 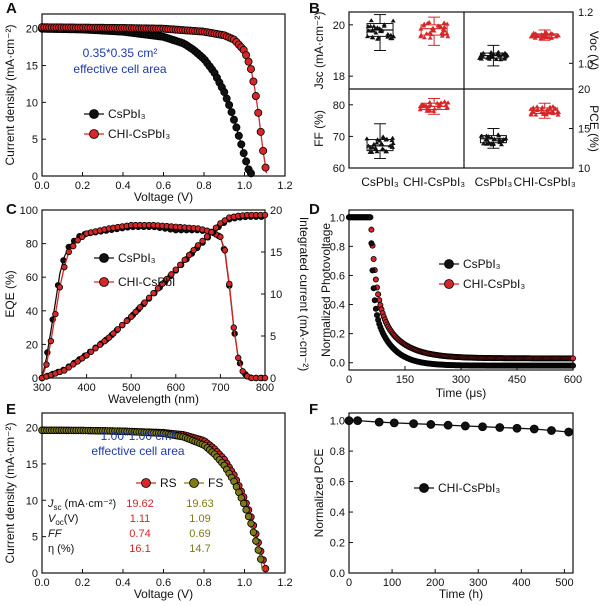 I want to click on panel-a-letter: A, so click(x=11, y=8).